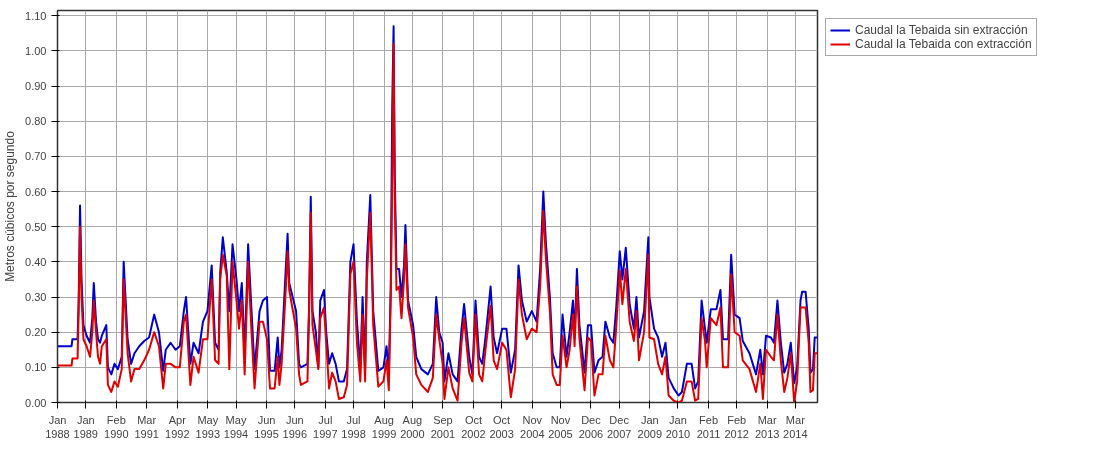 This screenshot has height=470, width=1097. I want to click on x-tick-label: Sep 2001, so click(443, 426).